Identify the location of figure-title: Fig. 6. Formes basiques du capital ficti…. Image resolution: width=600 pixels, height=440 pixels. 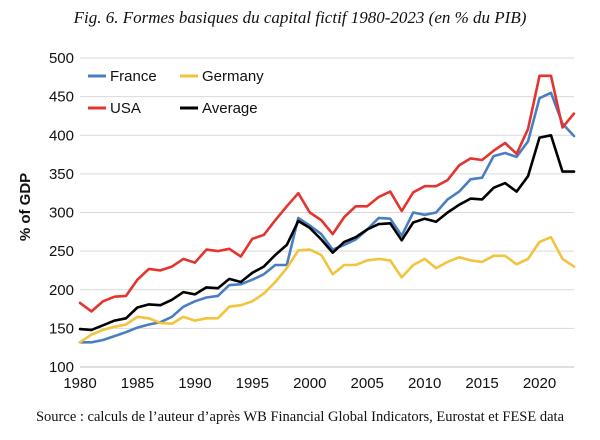
(300, 17).